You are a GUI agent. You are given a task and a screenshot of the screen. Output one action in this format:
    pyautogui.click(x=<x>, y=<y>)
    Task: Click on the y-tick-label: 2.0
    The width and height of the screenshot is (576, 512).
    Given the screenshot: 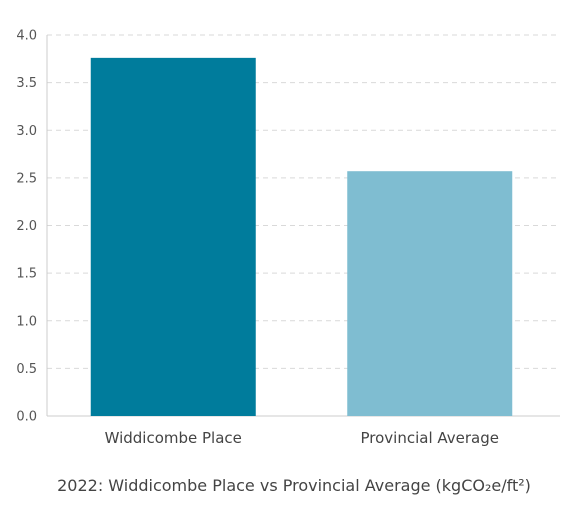 What is the action you would take?
    pyautogui.click(x=26, y=226)
    